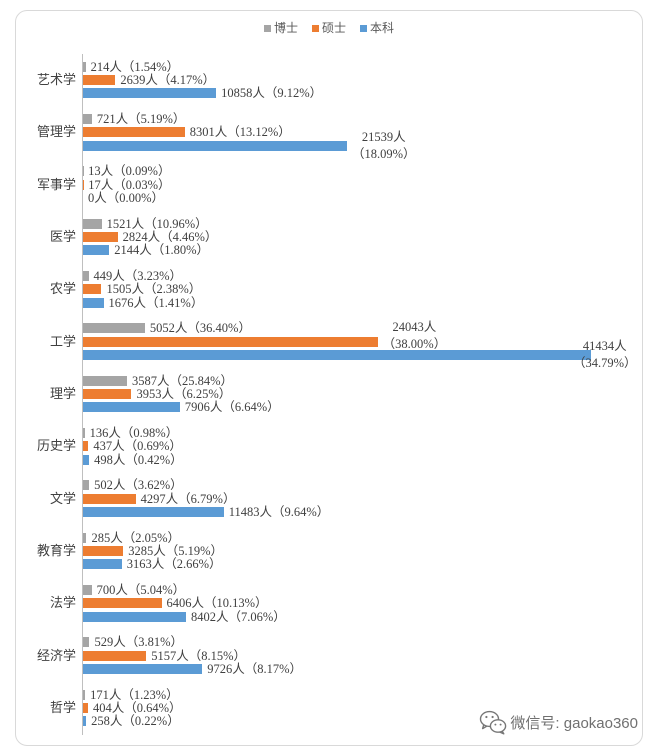  Describe the element at coordinates (217, 603) in the screenshot. I see `data-label-master: 6406人（10.13%）` at that location.